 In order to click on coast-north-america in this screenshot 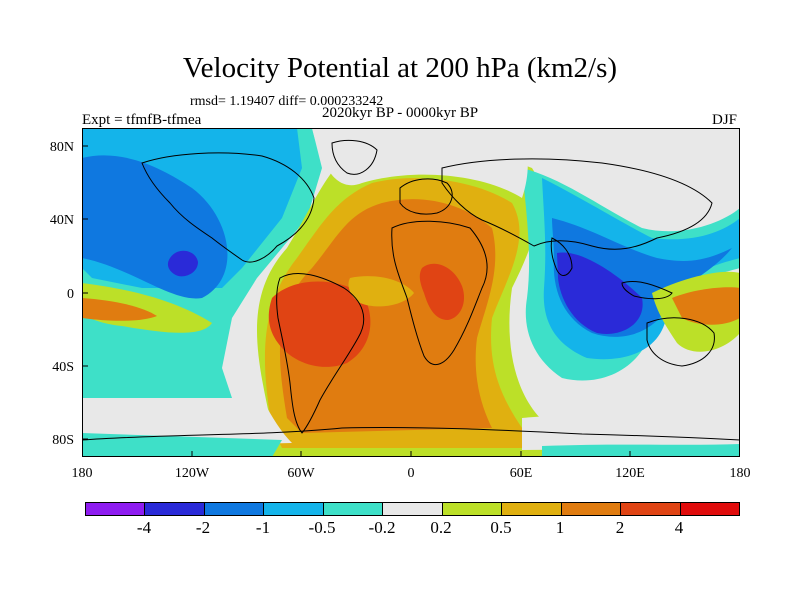, I will do `click(228, 207)`.